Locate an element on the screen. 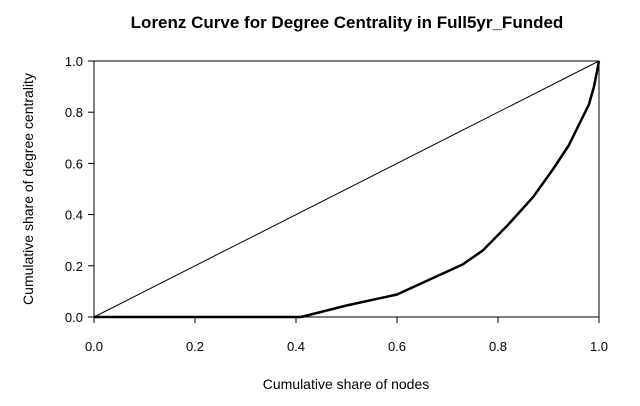 The height and width of the screenshot is (406, 640). y-axis: 0.0 0.2 0.4 0.6 0.8 1.0 is located at coordinates (79, 189).